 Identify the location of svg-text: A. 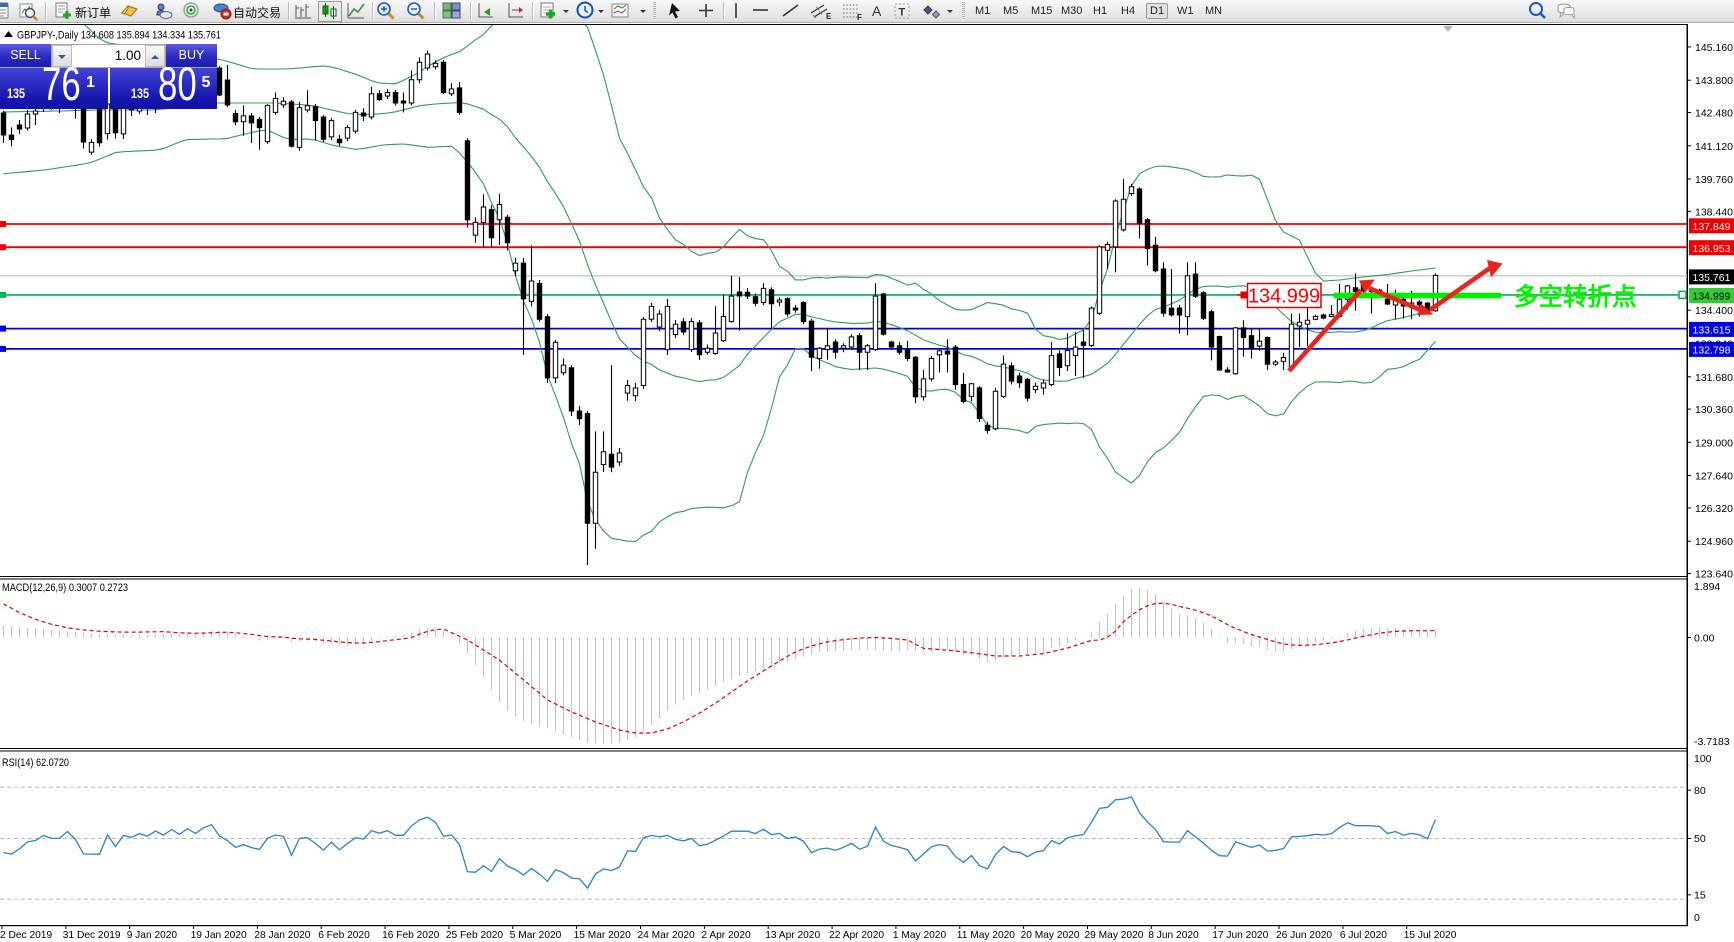
(877, 11).